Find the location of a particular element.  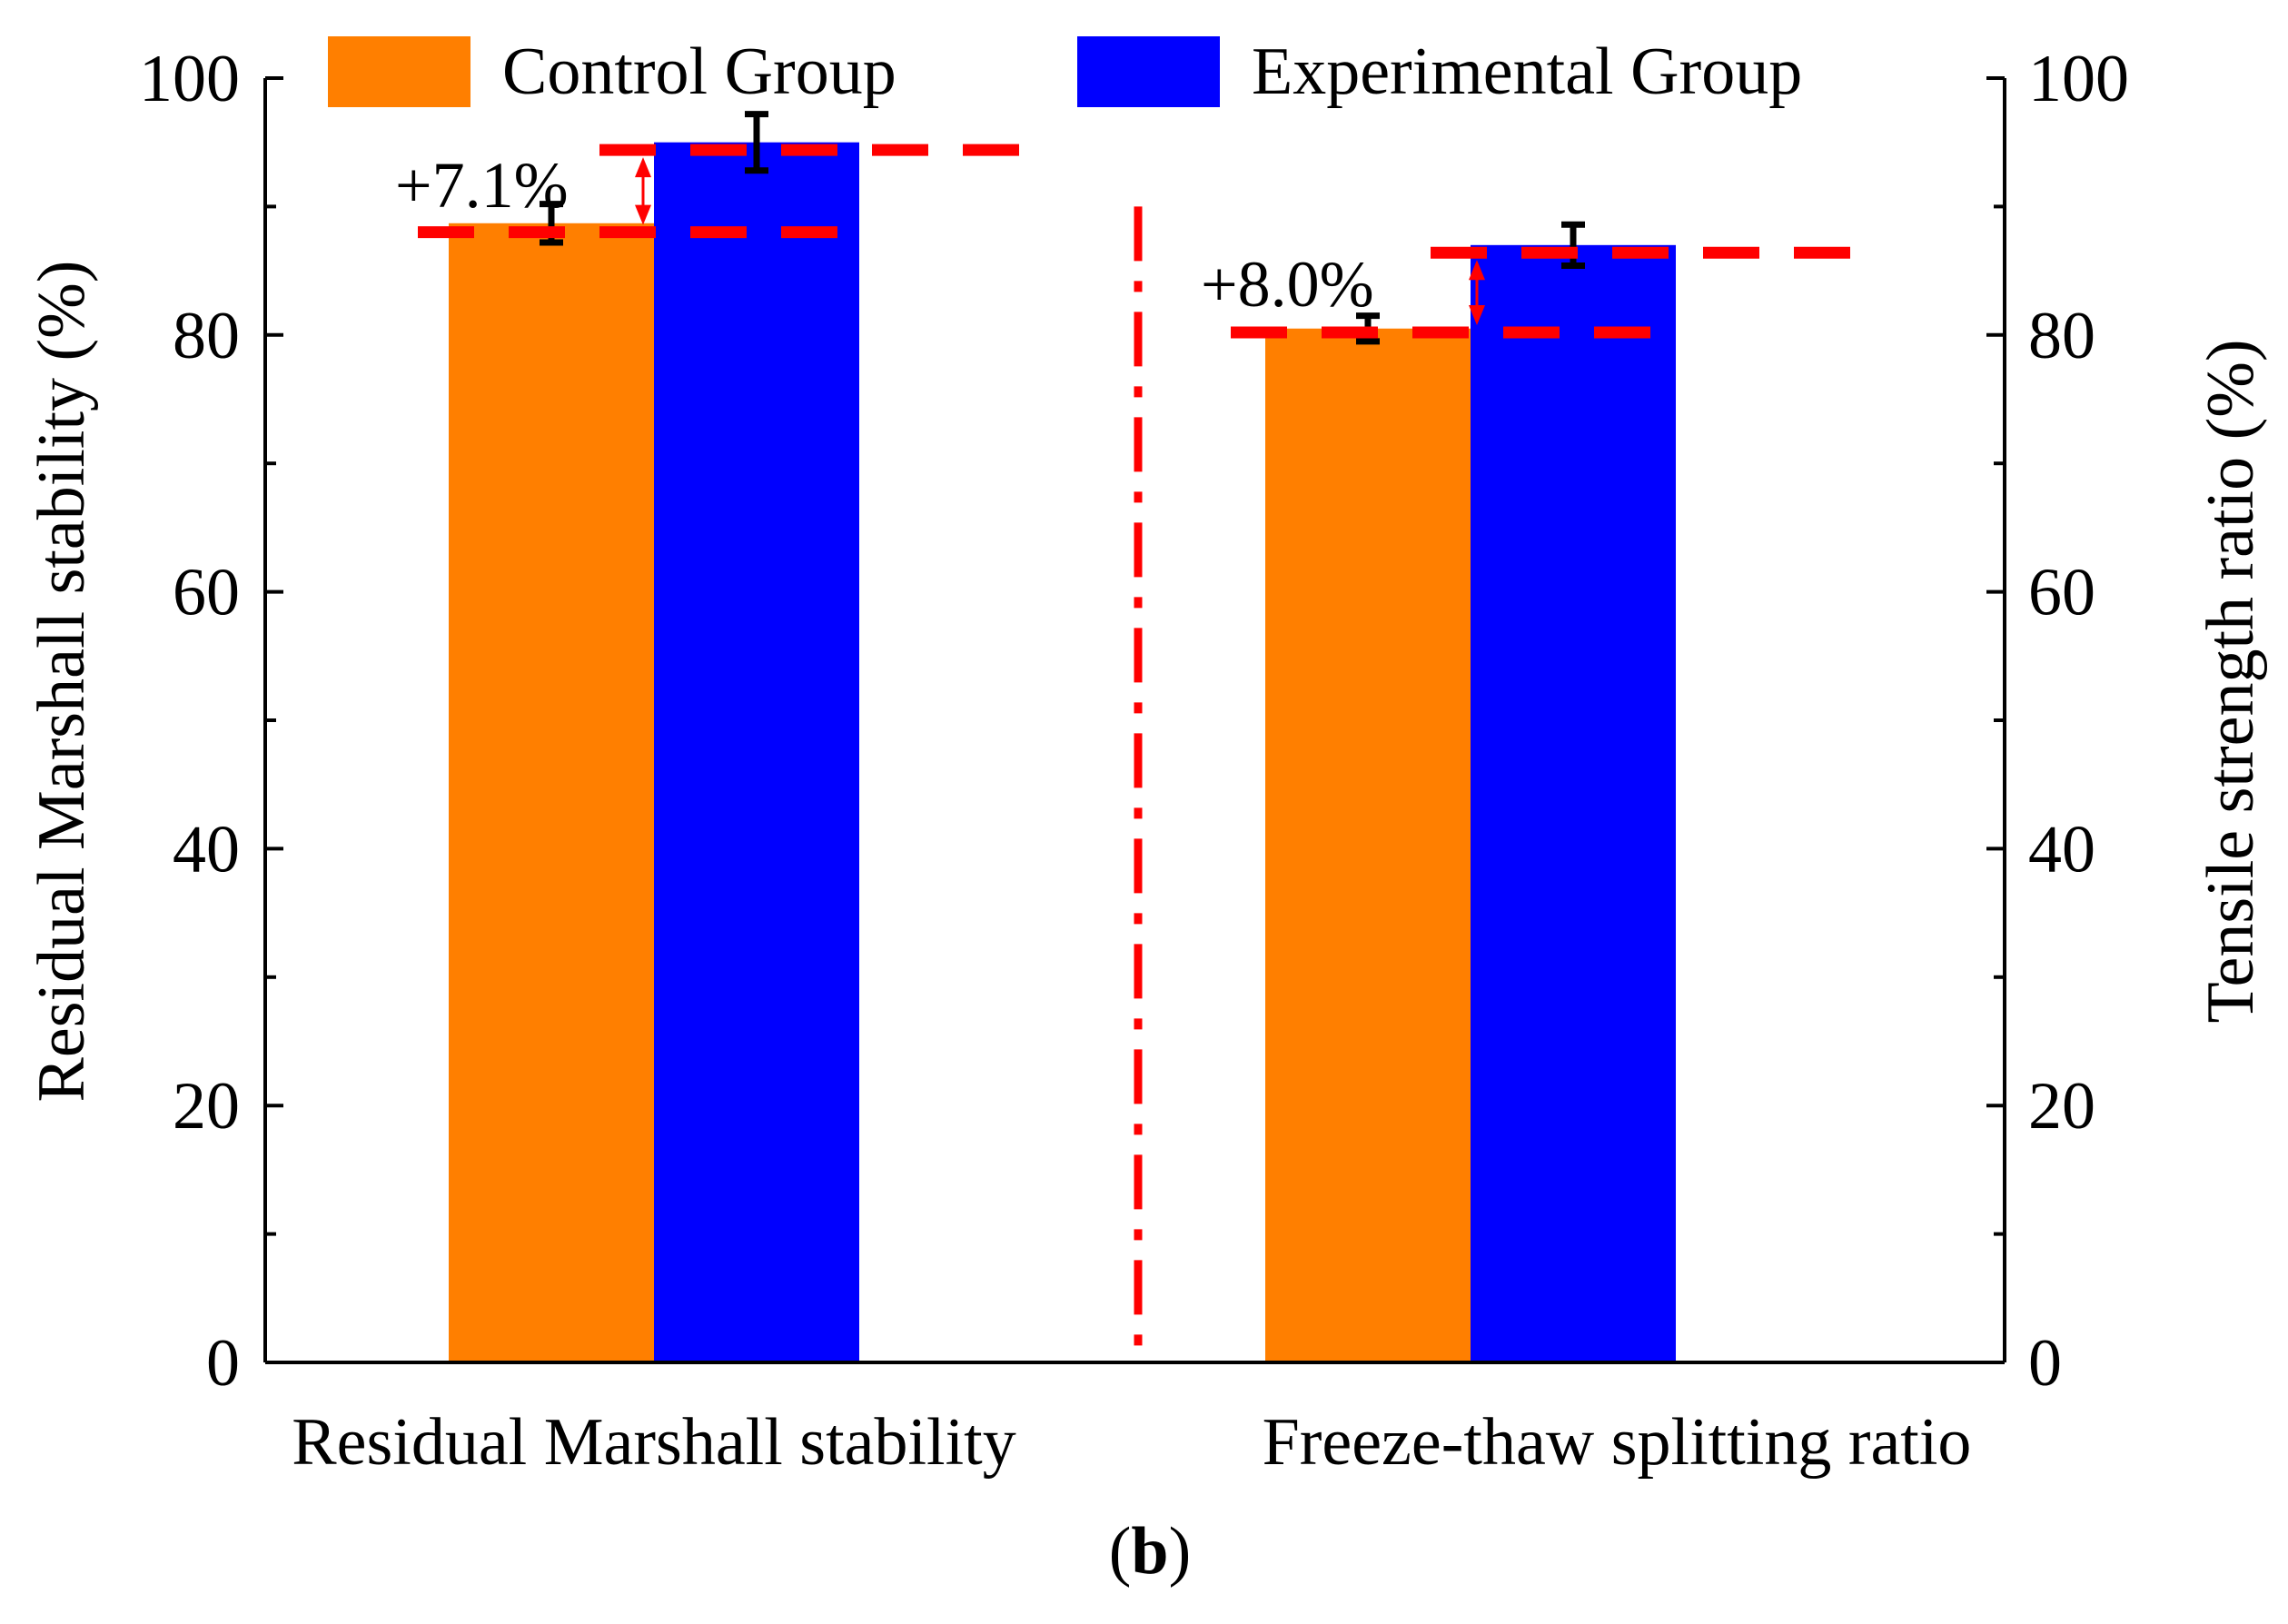

y-tick-label-left-60: 60 is located at coordinates (207, 593).